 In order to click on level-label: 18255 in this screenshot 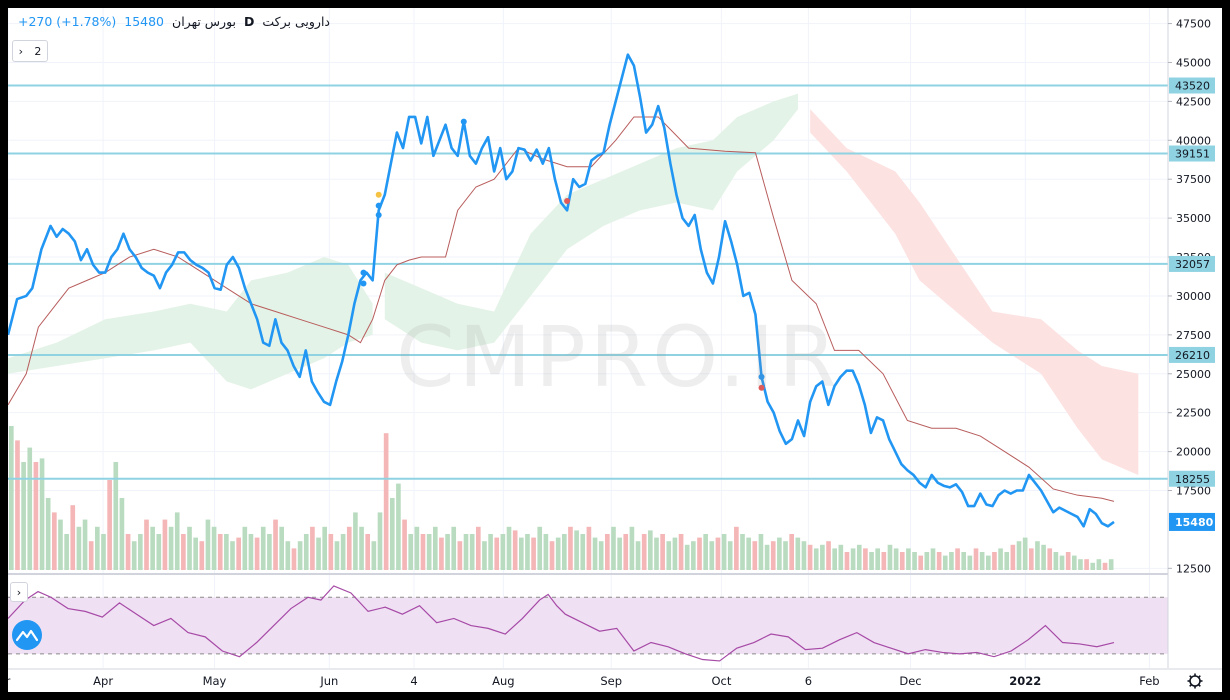, I will do `click(1192, 479)`.